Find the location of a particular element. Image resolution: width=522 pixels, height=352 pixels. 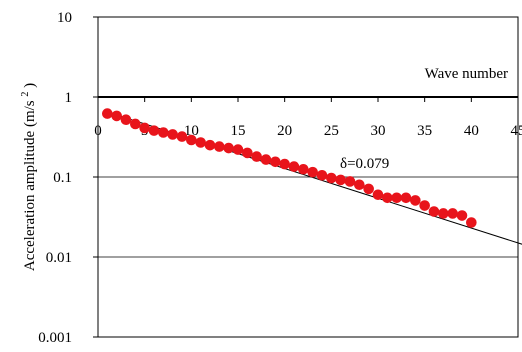

y-tick-label-0: 10 is located at coordinates (64, 18).